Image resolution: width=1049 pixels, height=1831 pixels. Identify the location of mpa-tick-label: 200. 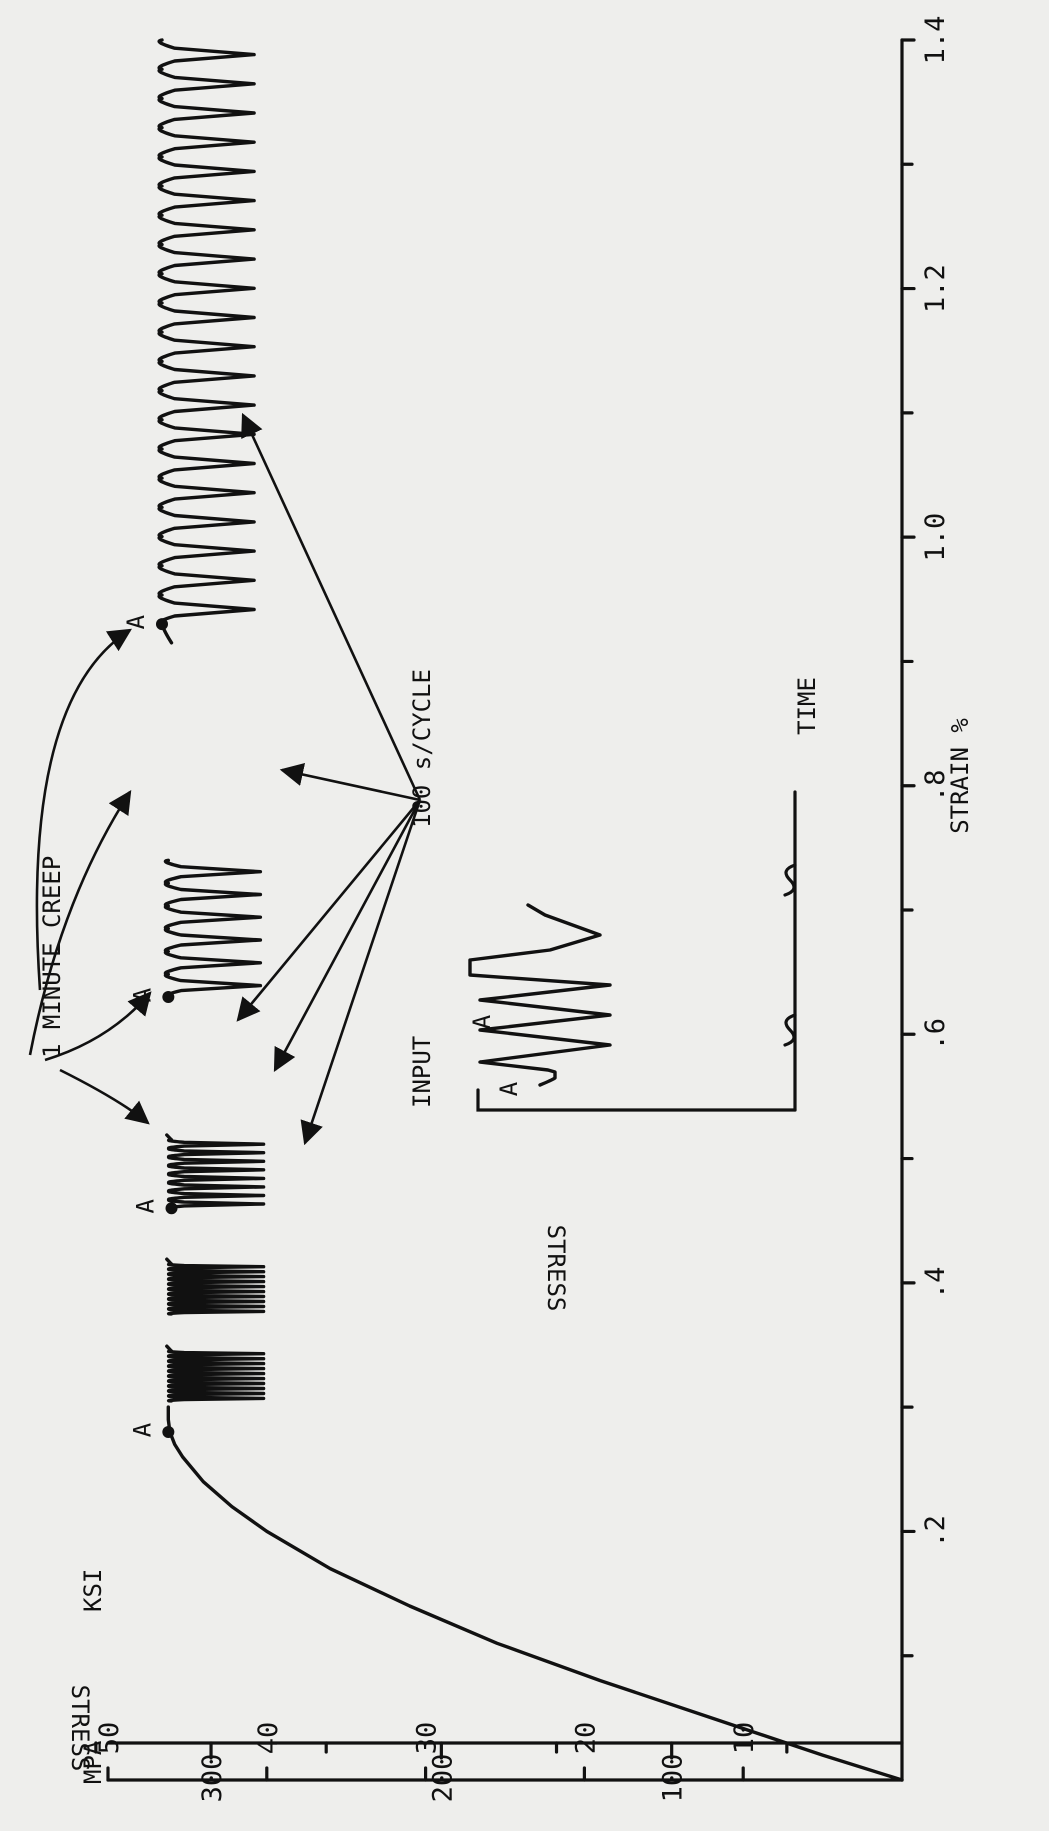
(442, 1778).